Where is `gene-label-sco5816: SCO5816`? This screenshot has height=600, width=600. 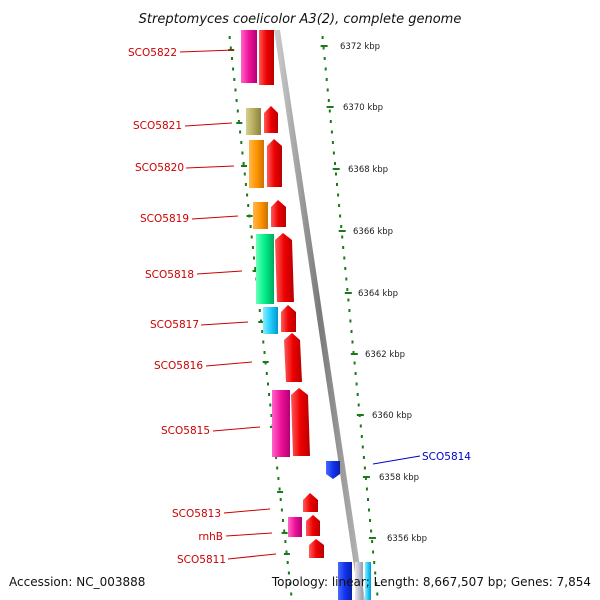 gene-label-sco5816: SCO5816 is located at coordinates (178, 366).